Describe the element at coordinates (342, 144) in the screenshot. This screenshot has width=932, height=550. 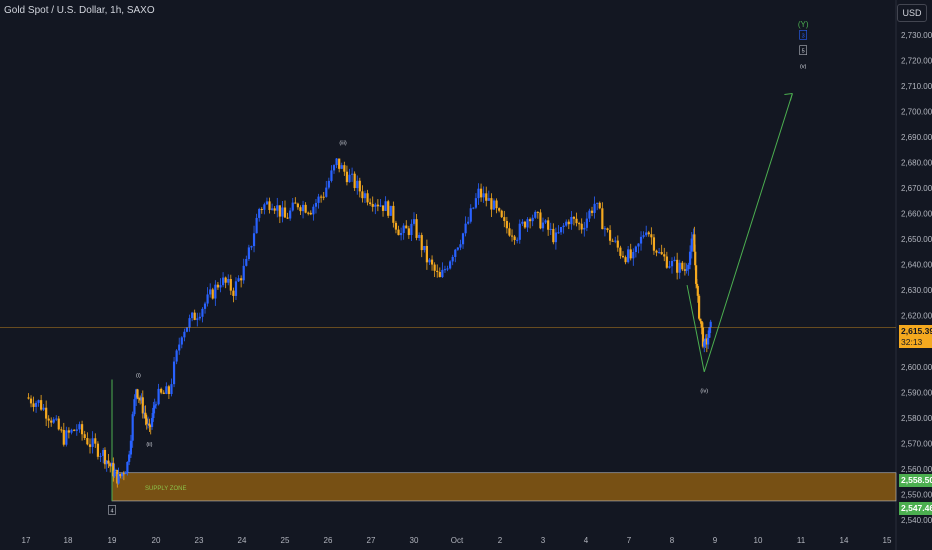
I see `wave-label: (iii)` at that location.